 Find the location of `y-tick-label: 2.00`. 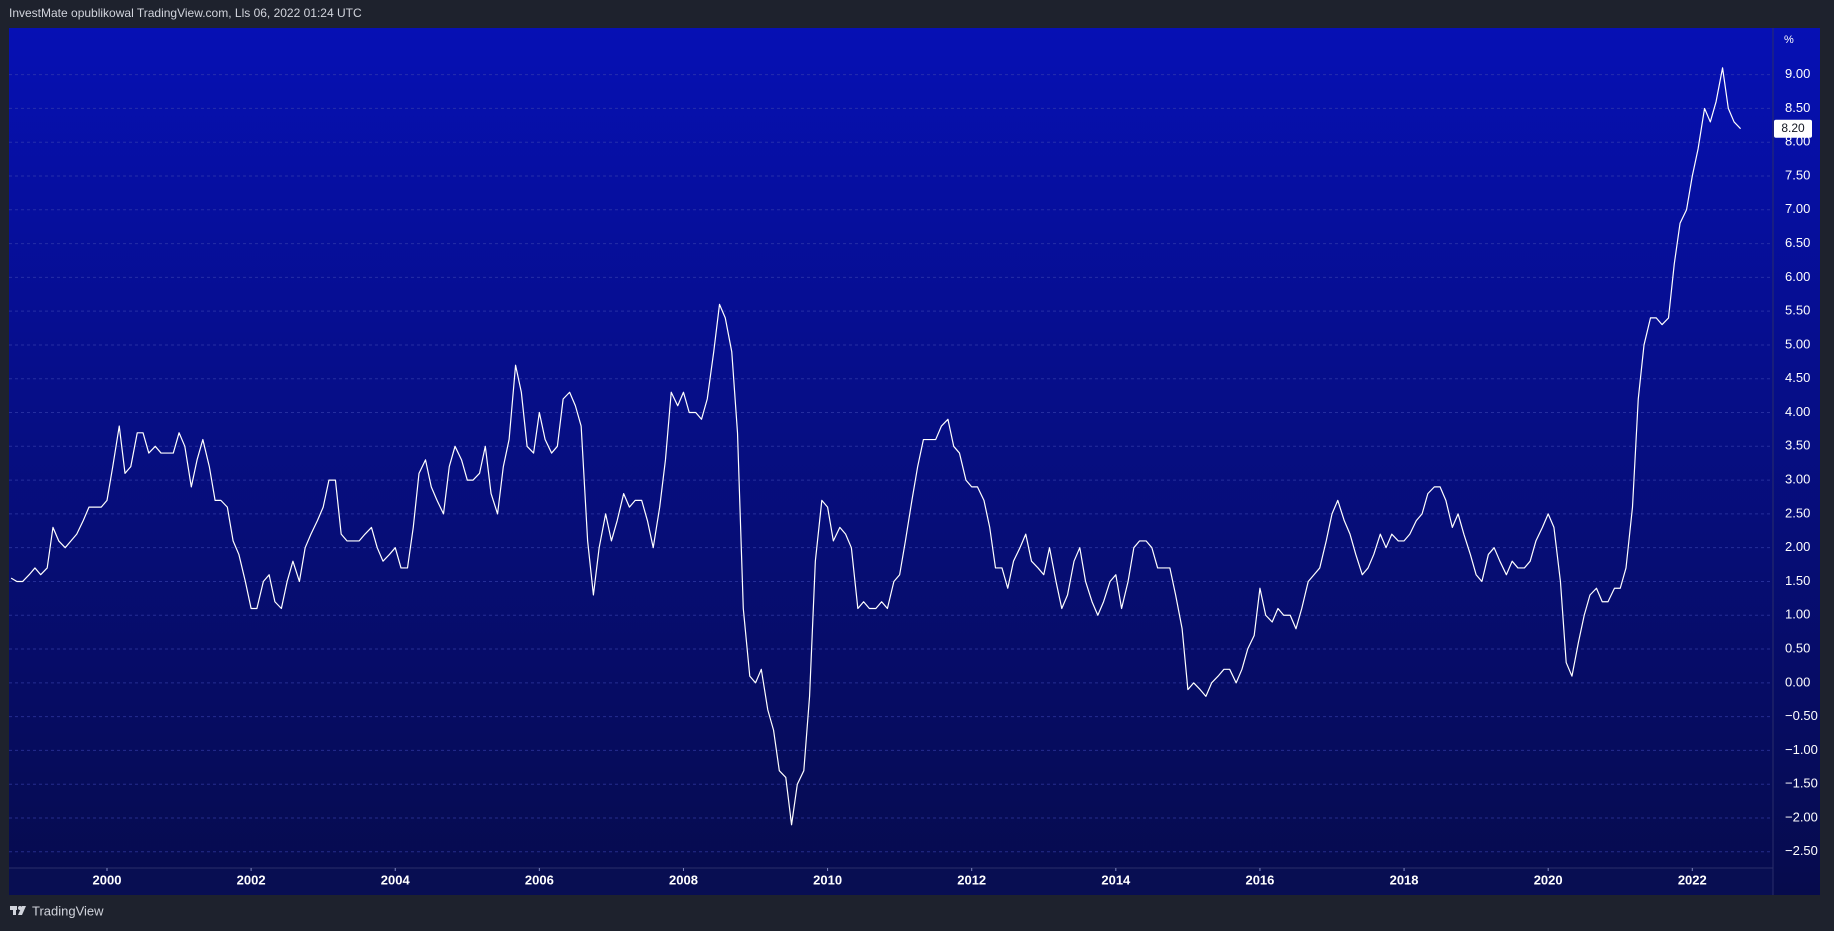

y-tick-label: 2.00 is located at coordinates (1797, 546).